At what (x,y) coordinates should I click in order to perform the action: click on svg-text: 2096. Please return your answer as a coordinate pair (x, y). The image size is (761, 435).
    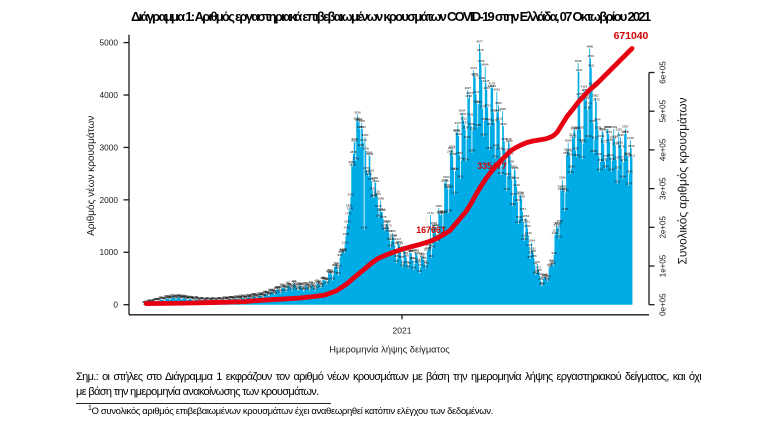
    Looking at the image, I should click on (520, 193).